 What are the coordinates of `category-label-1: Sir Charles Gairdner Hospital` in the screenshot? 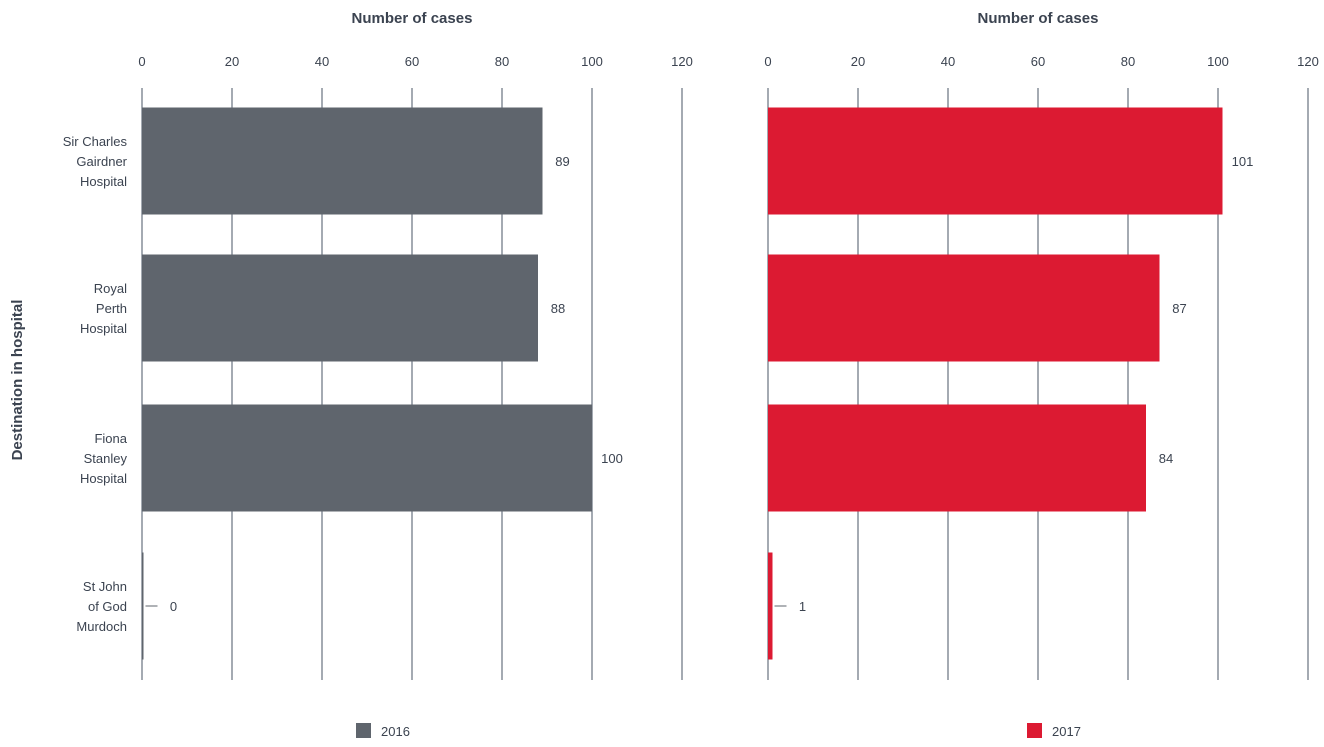 It's located at (95, 161).